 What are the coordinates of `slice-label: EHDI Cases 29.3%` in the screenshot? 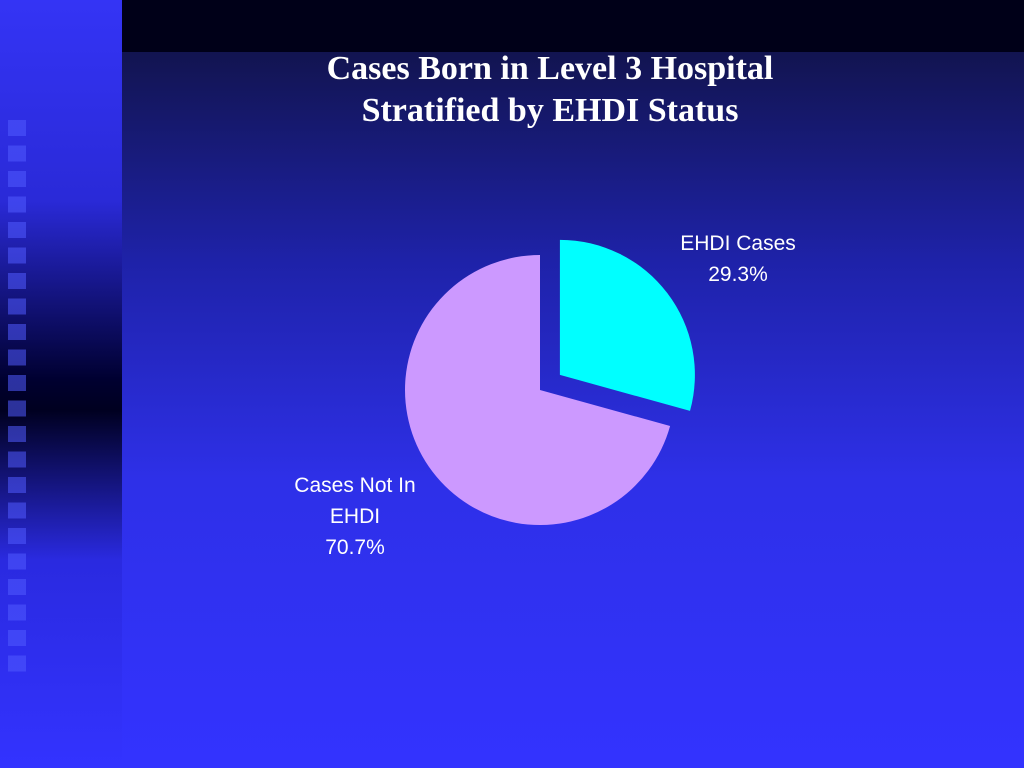 It's located at (738, 259).